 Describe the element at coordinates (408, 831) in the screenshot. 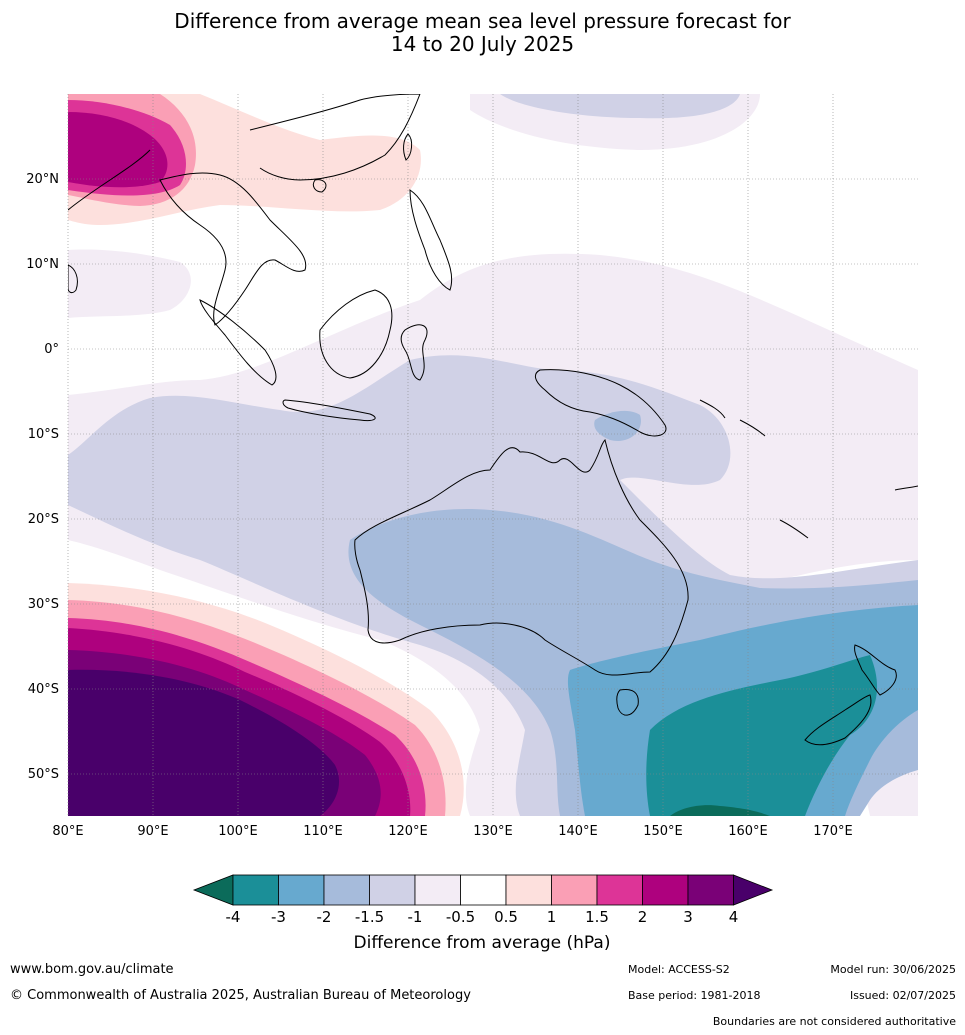

I see `lon-label: 120°E` at that location.